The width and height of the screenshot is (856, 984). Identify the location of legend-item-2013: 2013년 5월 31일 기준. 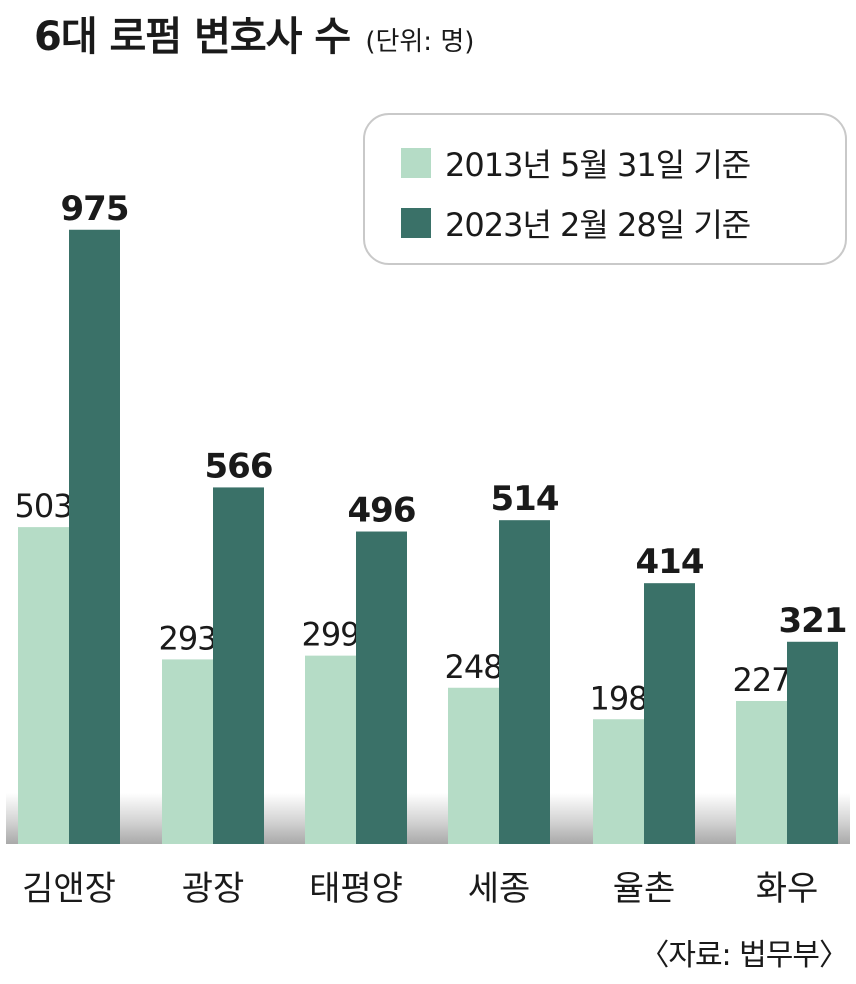
(576, 163).